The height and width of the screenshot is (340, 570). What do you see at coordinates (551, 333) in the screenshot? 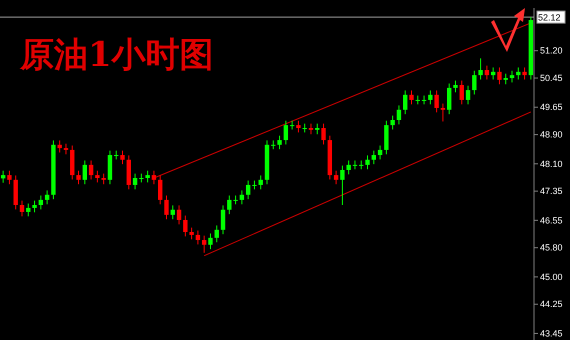
I see `y-tick-label: 43.45` at bounding box center [551, 333].